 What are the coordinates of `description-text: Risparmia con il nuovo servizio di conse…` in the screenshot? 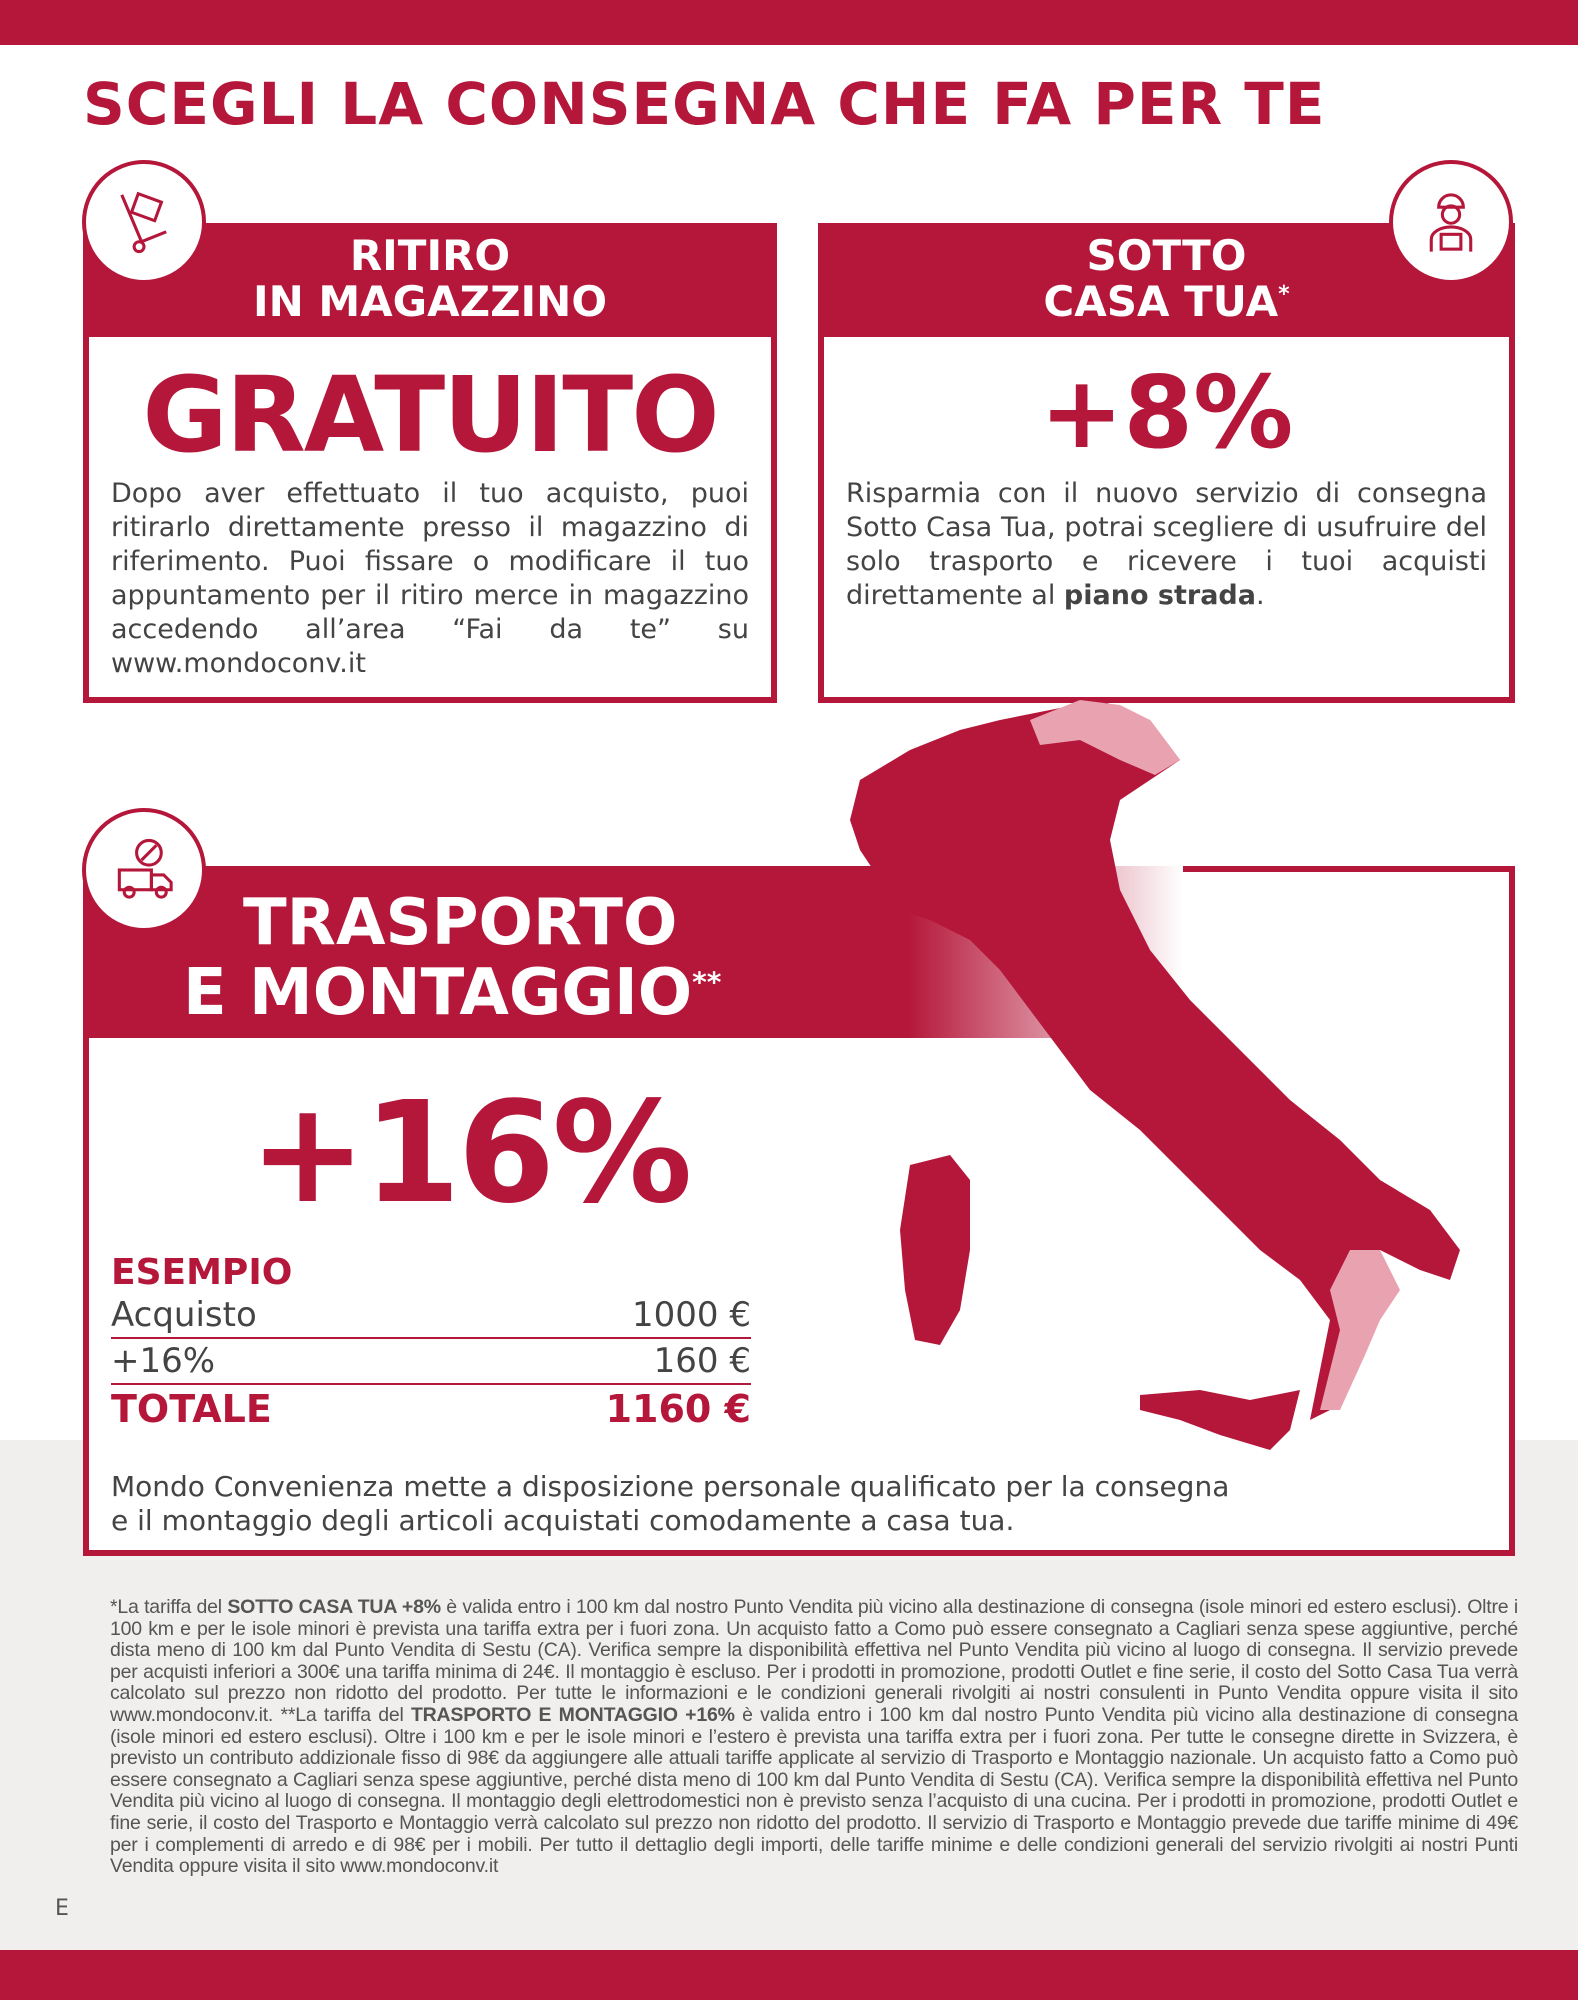 It's located at (1166, 544).